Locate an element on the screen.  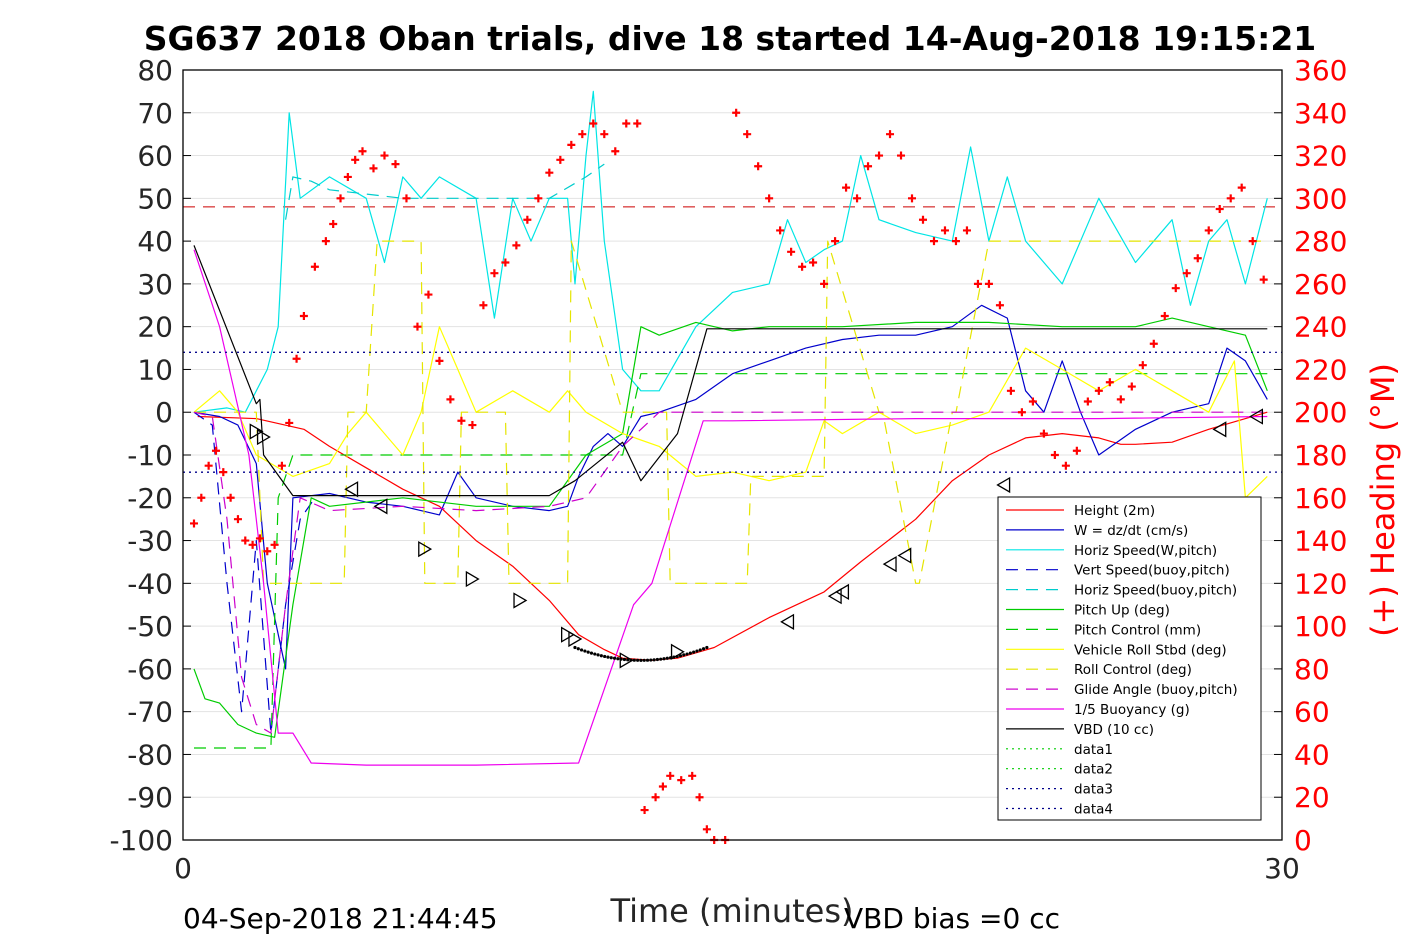
y2-tick-label: 340 is located at coordinates (1320, 113).